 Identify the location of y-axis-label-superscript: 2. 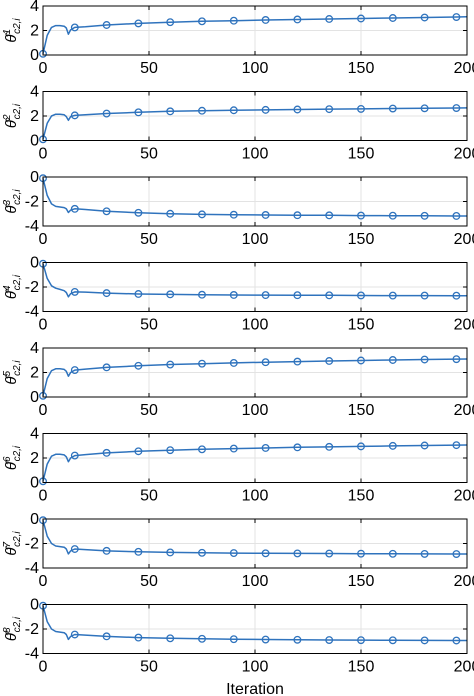
(7, 117).